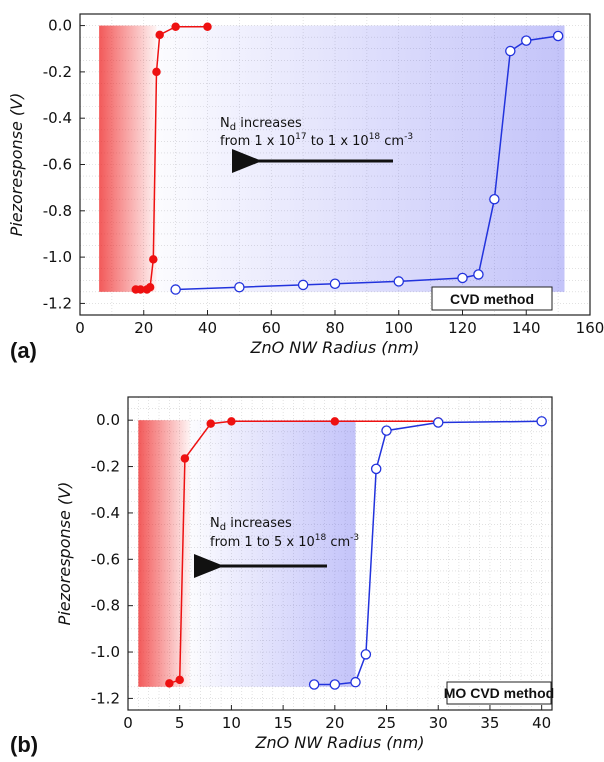  I want to click on annotation-from: from 1 to 5 x 10, so click(262, 542).